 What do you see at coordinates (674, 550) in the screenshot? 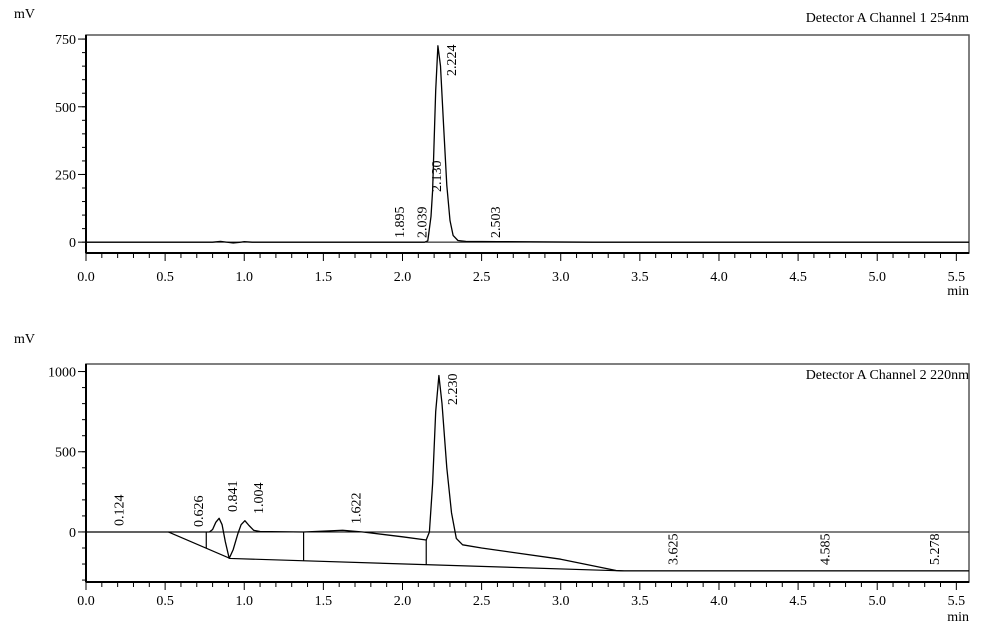
I see `peak-label: 3.625` at bounding box center [674, 550].